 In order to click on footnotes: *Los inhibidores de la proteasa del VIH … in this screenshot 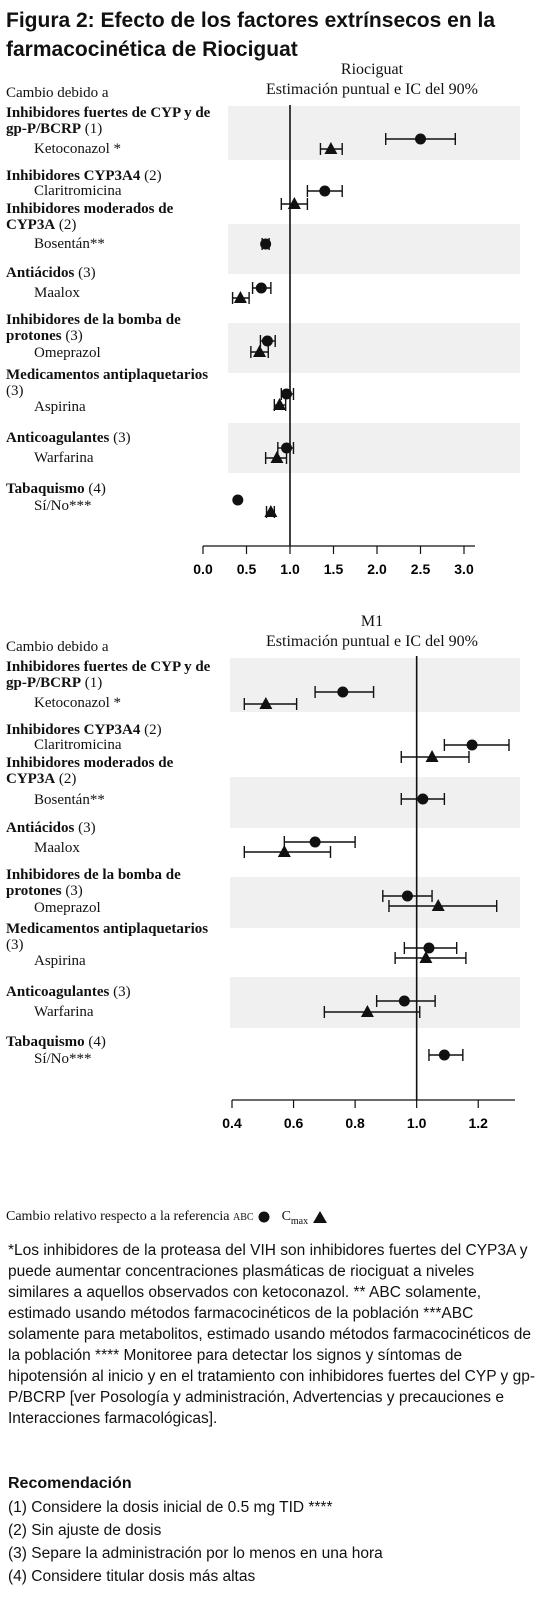, I will do `click(272, 1334)`.